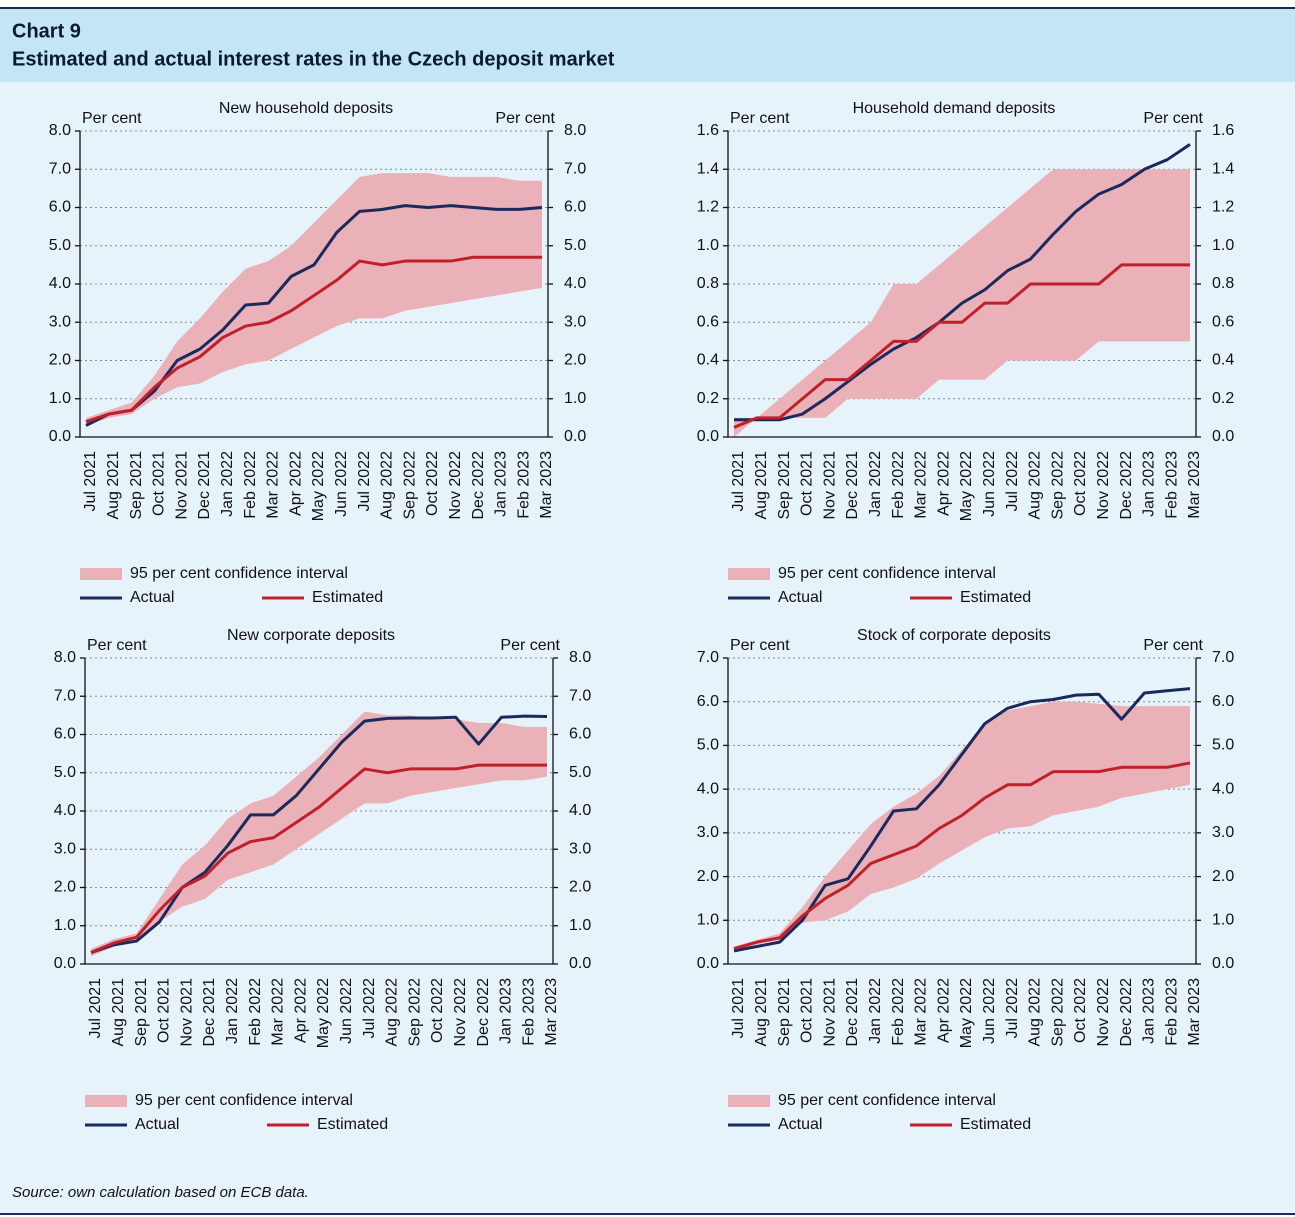 This screenshot has height=1217, width=1295. Describe the element at coordinates (580, 657) in the screenshot. I see `y2-tick-label: 8.0` at that location.